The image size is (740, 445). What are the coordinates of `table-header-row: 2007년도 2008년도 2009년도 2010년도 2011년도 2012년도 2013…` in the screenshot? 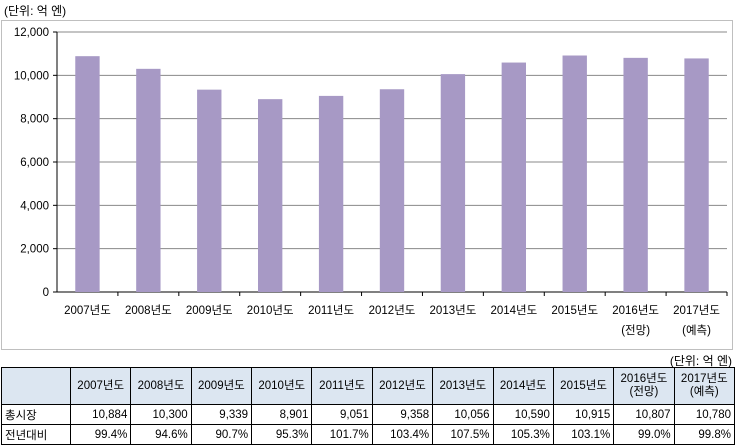 It's located at (368, 386).